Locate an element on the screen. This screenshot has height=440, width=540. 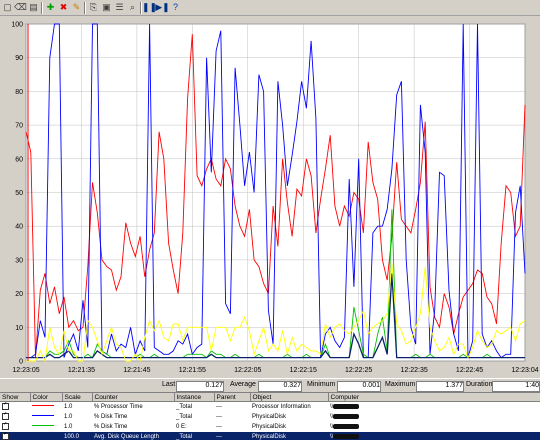
last-label: Last is located at coordinates (169, 384).